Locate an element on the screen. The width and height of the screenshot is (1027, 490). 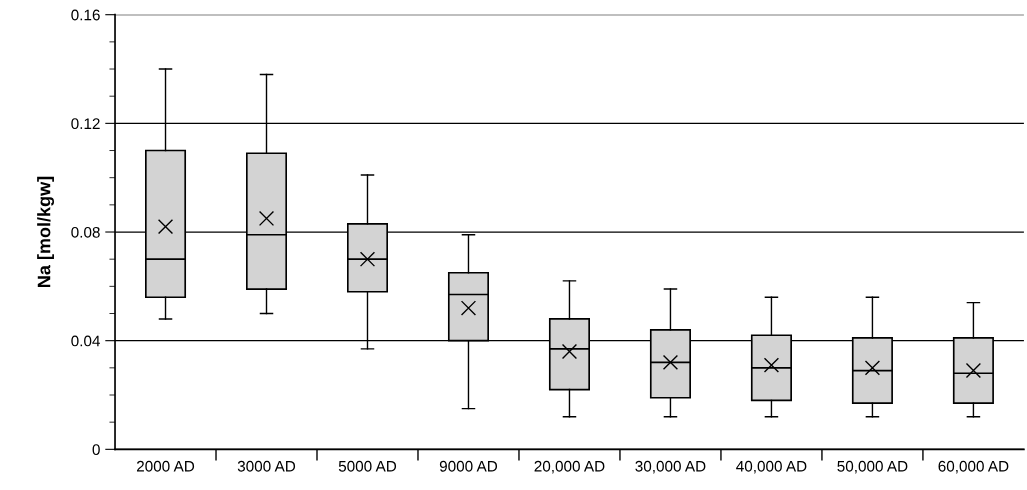
x-tick-label: 60,000 AD is located at coordinates (973, 467).